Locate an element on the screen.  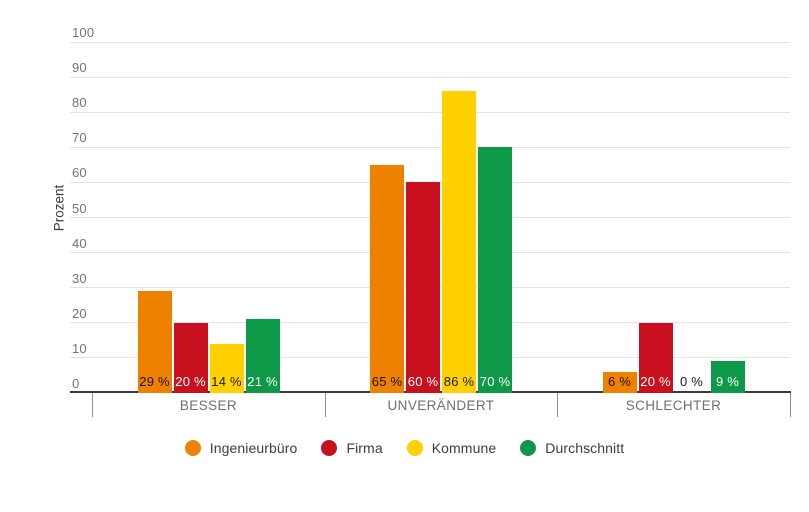
bar-value-label: 14 % is located at coordinates (226, 381).